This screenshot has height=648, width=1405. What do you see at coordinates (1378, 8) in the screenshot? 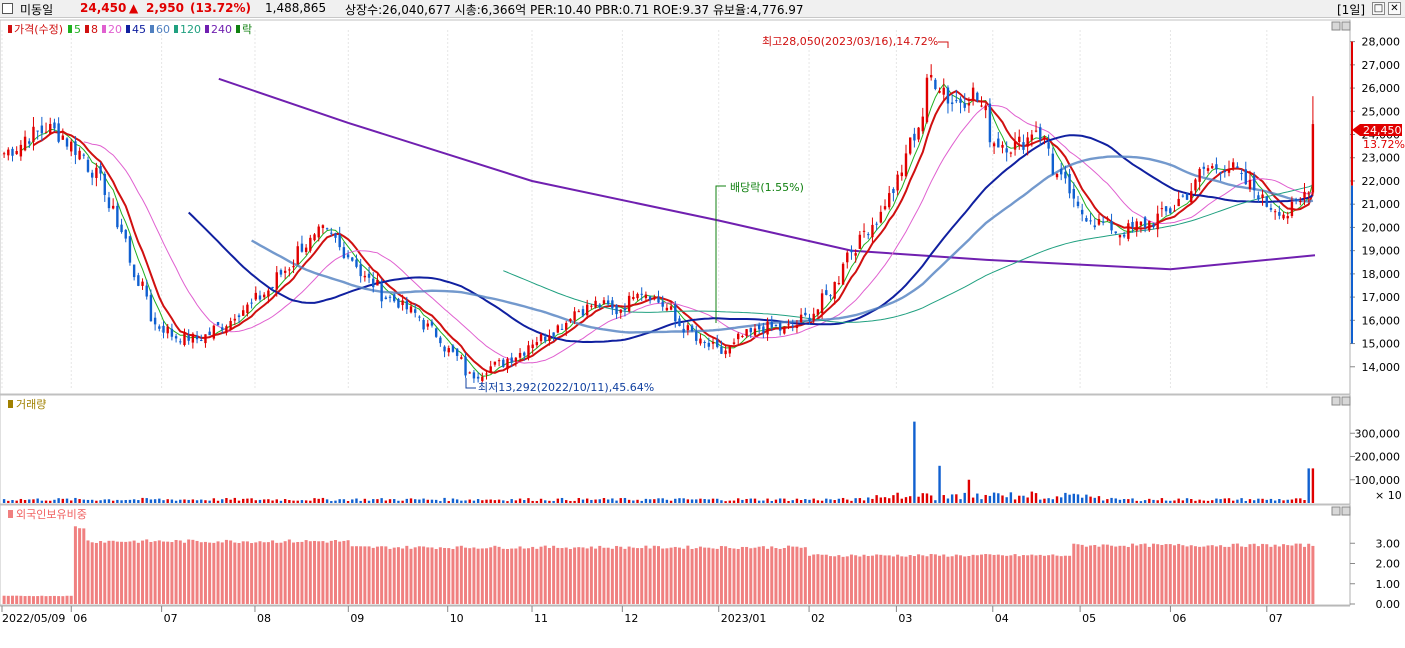
I see `maximize-icon: □` at bounding box center [1378, 8].